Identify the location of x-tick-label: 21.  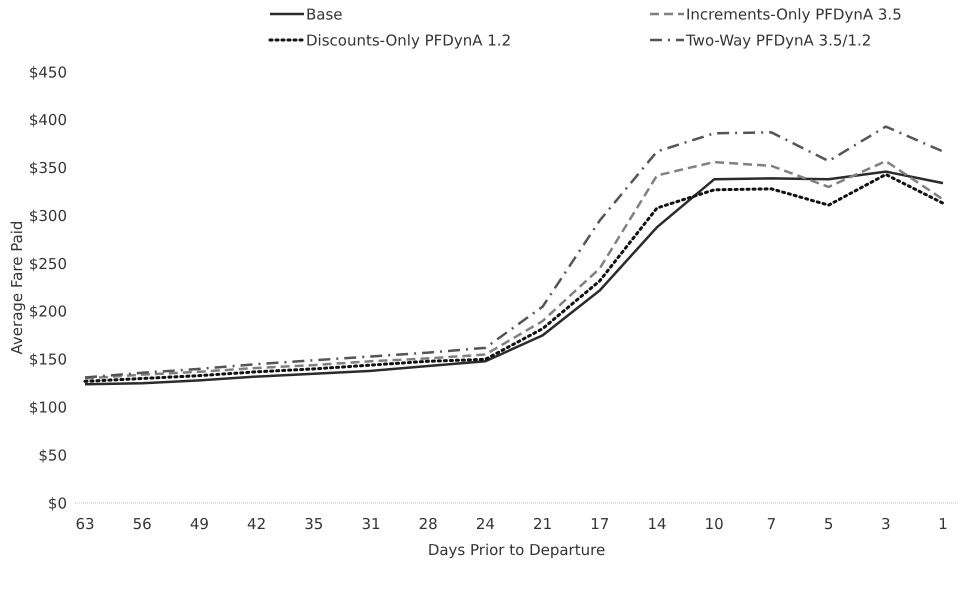
(542, 524).